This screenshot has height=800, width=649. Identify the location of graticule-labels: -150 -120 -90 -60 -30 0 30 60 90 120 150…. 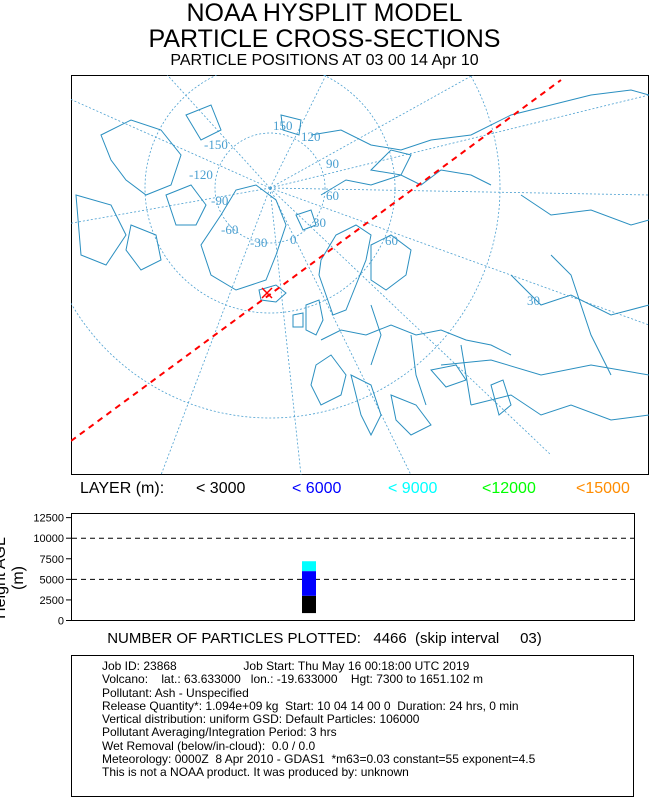
(364, 213).